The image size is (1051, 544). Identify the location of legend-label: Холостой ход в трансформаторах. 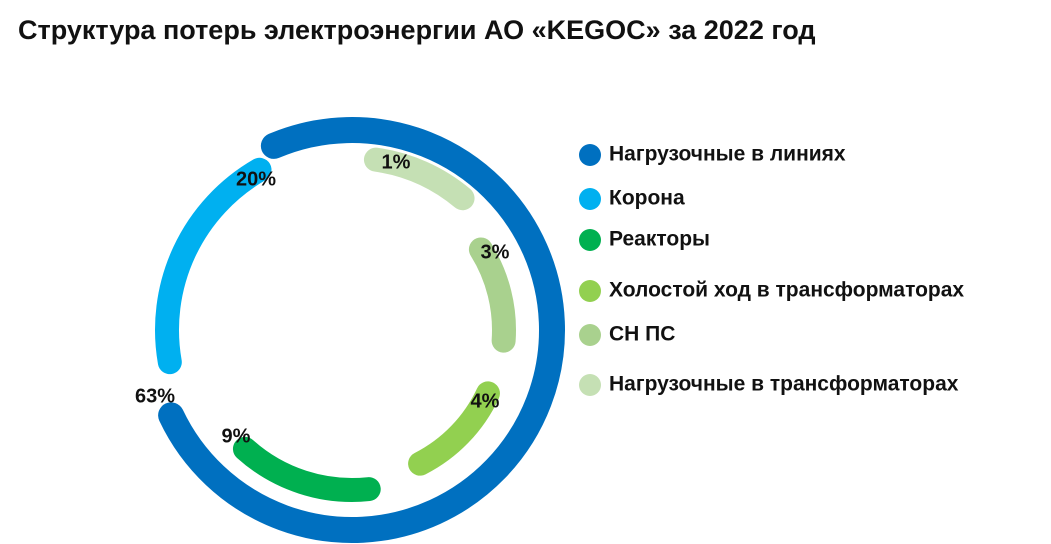
(786, 290).